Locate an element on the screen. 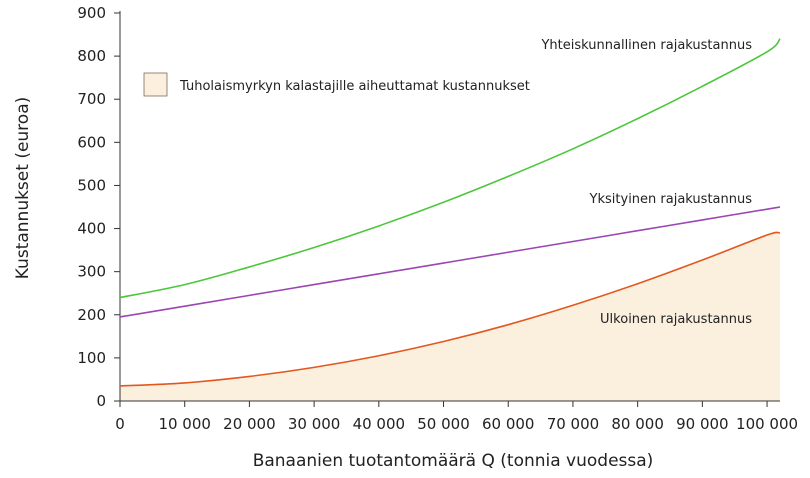  y-tick-label: 200 is located at coordinates (91, 315).